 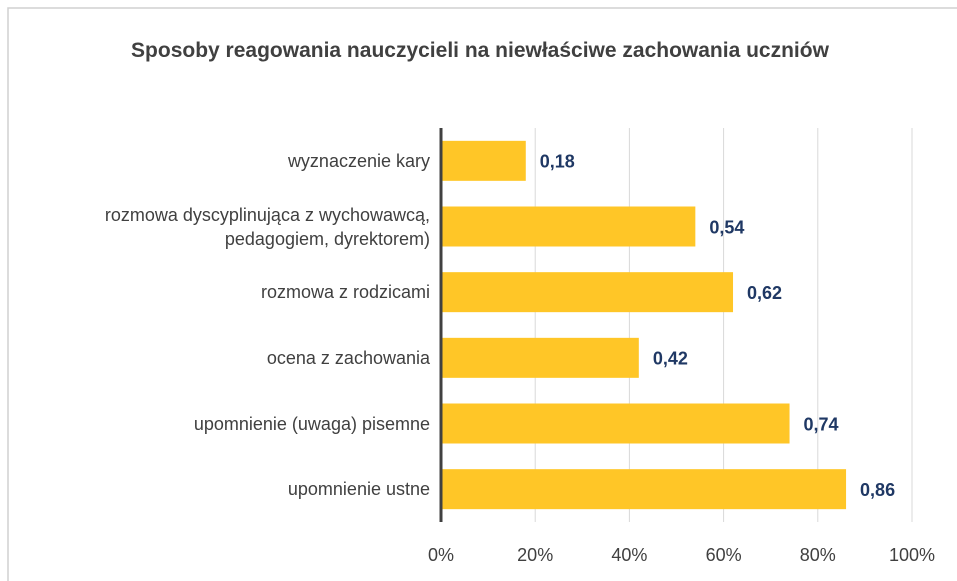 I want to click on x-tick-label: 60%, so click(x=724, y=555).